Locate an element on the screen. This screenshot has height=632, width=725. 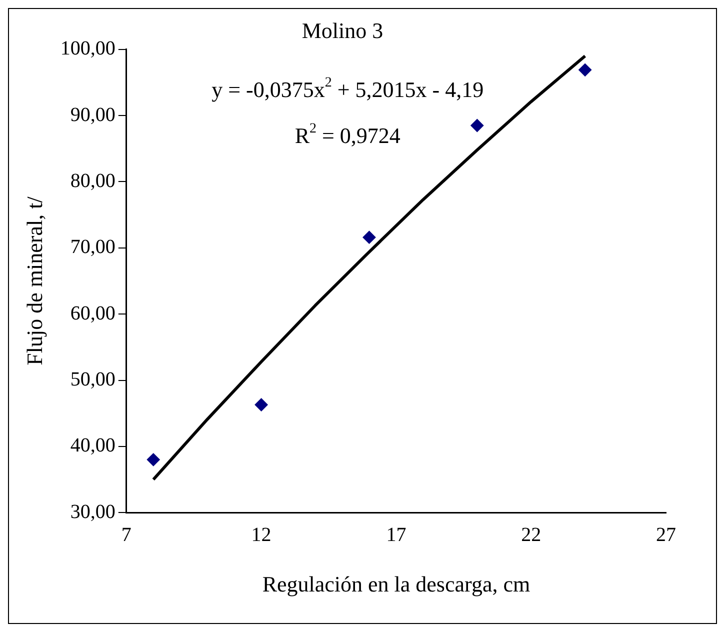
chart-title: Molino 3 is located at coordinates (343, 30).